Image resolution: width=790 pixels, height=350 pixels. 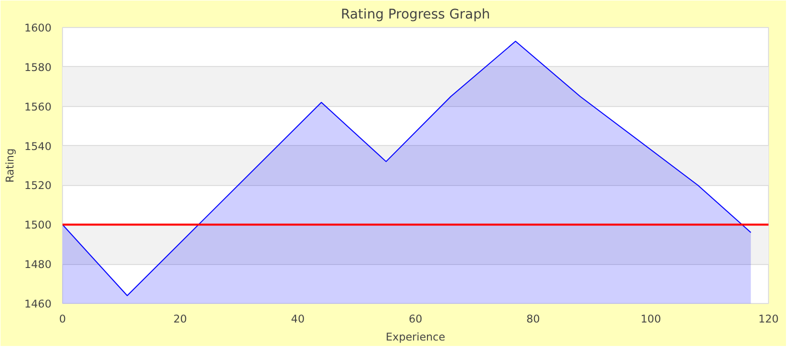 What do you see at coordinates (651, 319) in the screenshot?
I see `x-tick-label: 100` at bounding box center [651, 319].